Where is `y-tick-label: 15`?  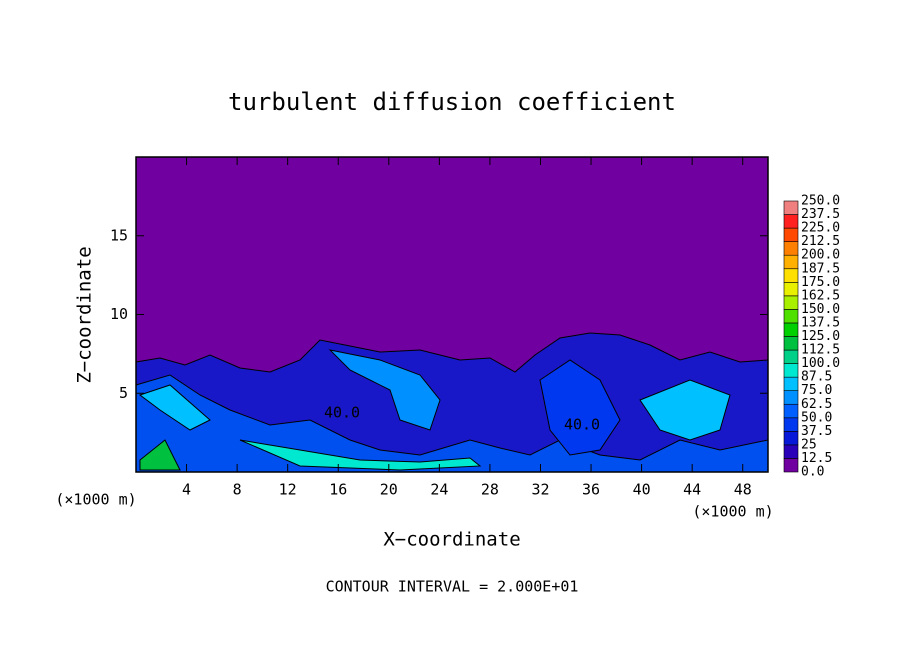 y-tick-label: 15 is located at coordinates (119, 235).